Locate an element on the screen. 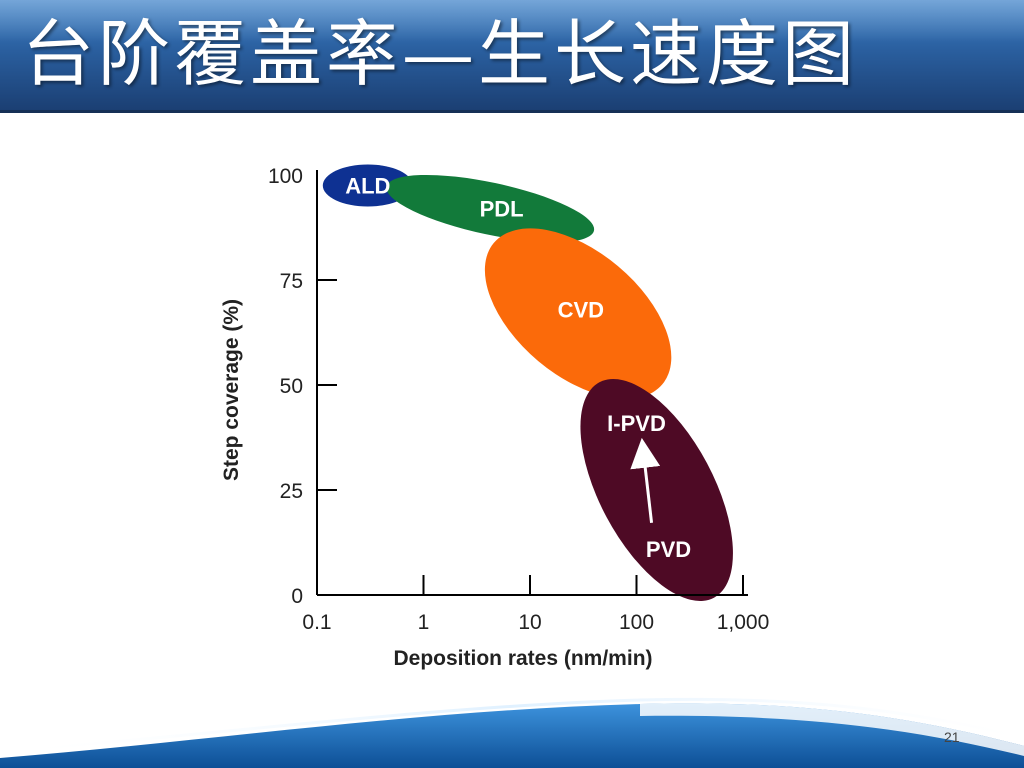 This screenshot has width=1024, height=768. y-tick-label: 50 is located at coordinates (291, 386).